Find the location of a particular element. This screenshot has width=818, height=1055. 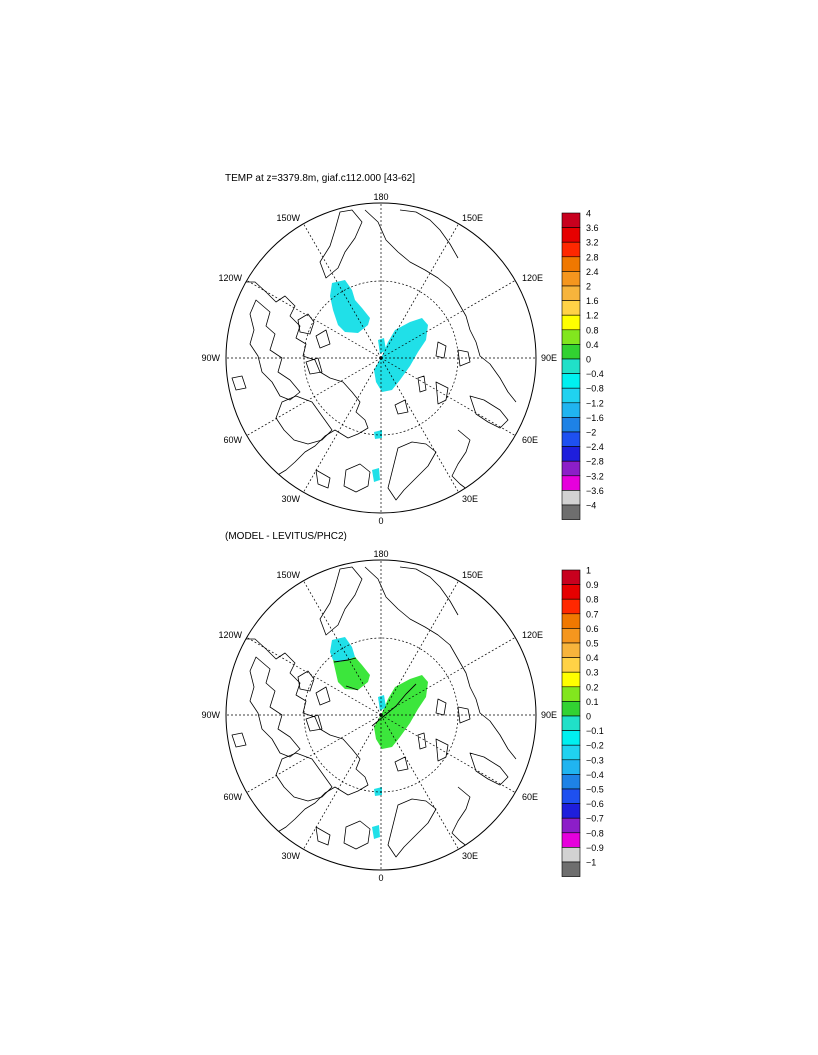

panel-2-title: (MODEL - LEVITUS/PHC2) is located at coordinates (286, 536).